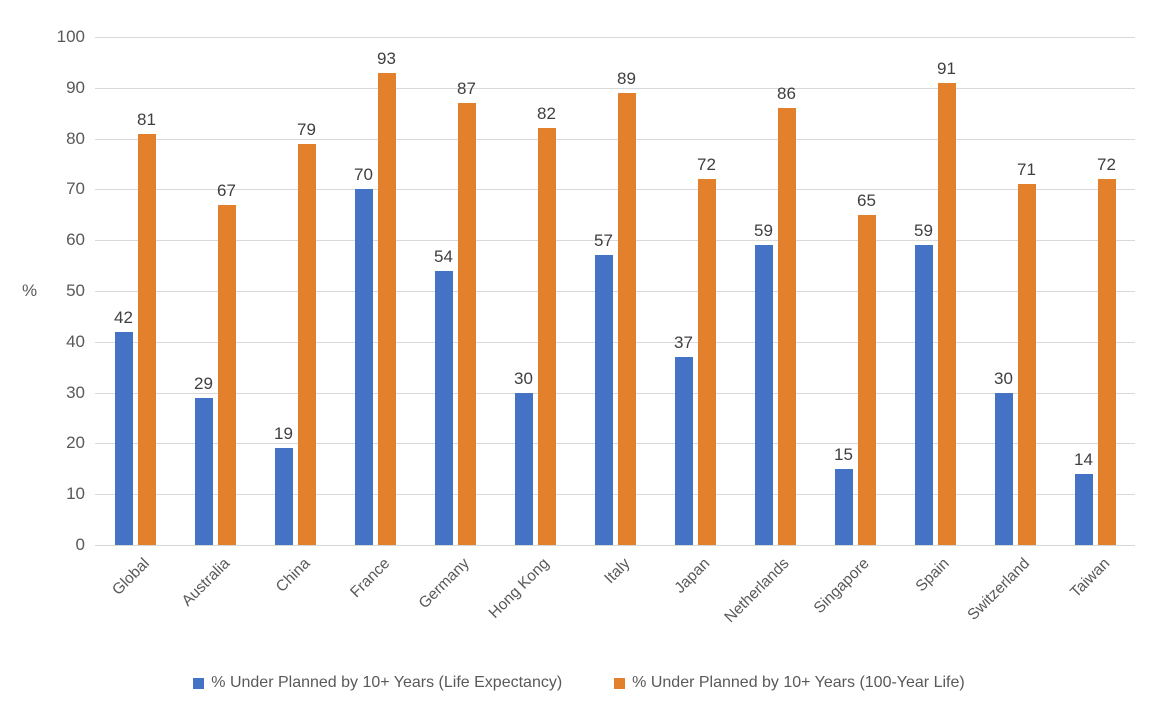  Describe the element at coordinates (206, 582) in the screenshot. I see `x-category-label: Australia` at that location.